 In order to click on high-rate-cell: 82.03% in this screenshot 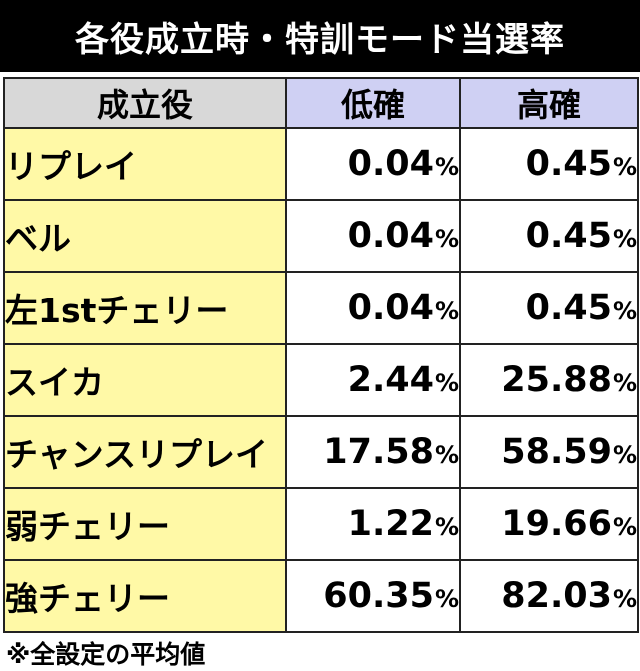, I will do `click(549, 596)`.